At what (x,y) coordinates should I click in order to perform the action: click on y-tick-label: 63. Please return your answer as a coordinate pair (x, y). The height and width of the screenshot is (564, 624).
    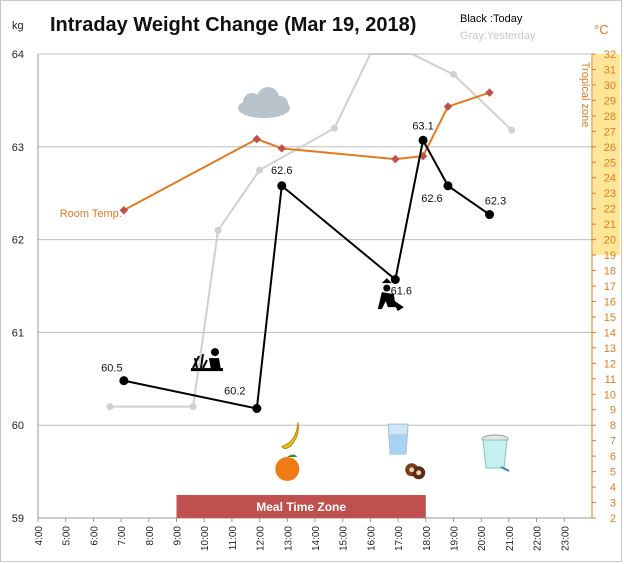
    Looking at the image, I should click on (18, 148).